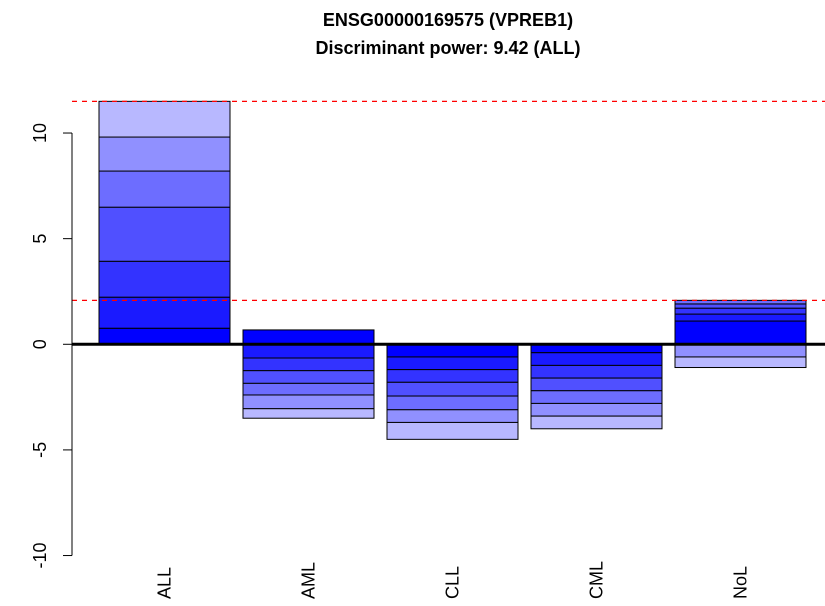 Image resolution: width=825 pixels, height=606 pixels. What do you see at coordinates (40, 450) in the screenshot?
I see `y-tick-label: -5` at bounding box center [40, 450].